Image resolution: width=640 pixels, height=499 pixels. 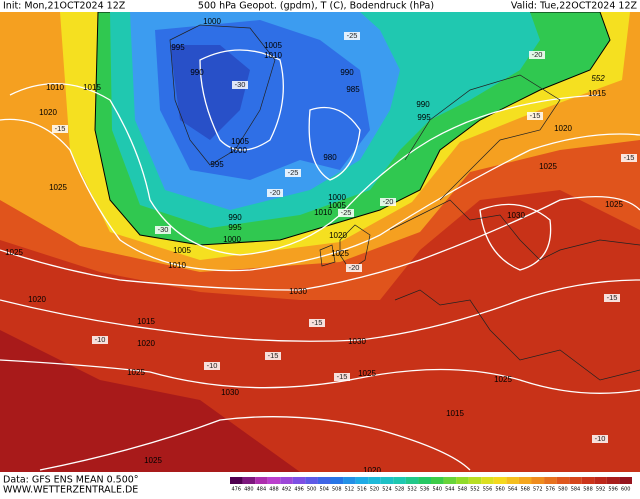 What do you see at coordinates (353, 89) in the screenshot?
I see `isobar-label: 985` at bounding box center [353, 89].